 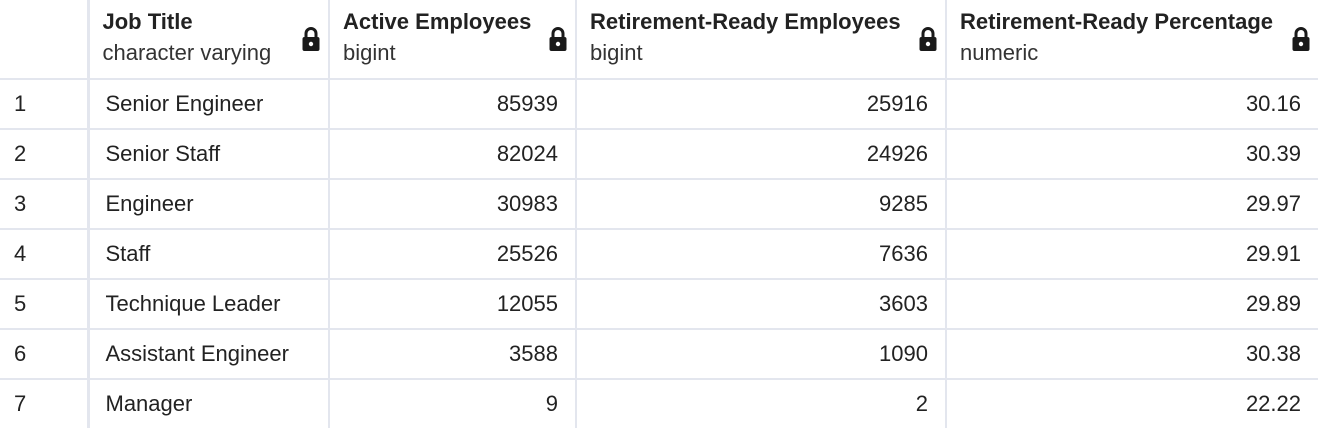 I want to click on cell-retirement-ready-percentage: 30.16, so click(x=1132, y=104).